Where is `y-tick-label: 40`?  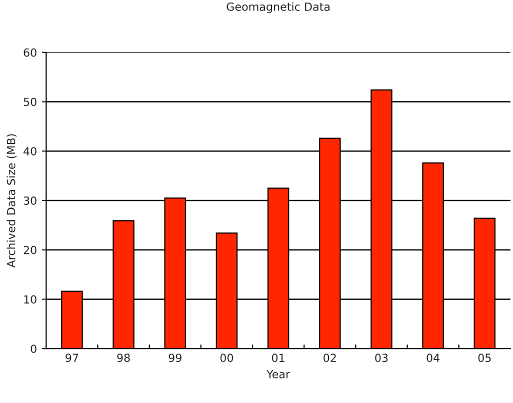 y-tick-label: 40 is located at coordinates (30, 151).